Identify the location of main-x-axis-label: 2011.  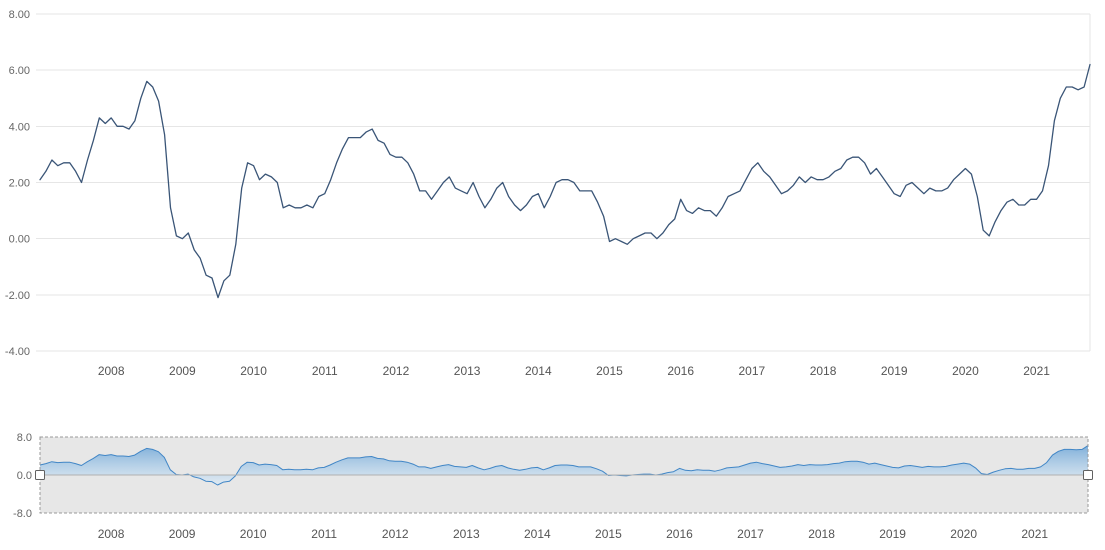
(325, 371).